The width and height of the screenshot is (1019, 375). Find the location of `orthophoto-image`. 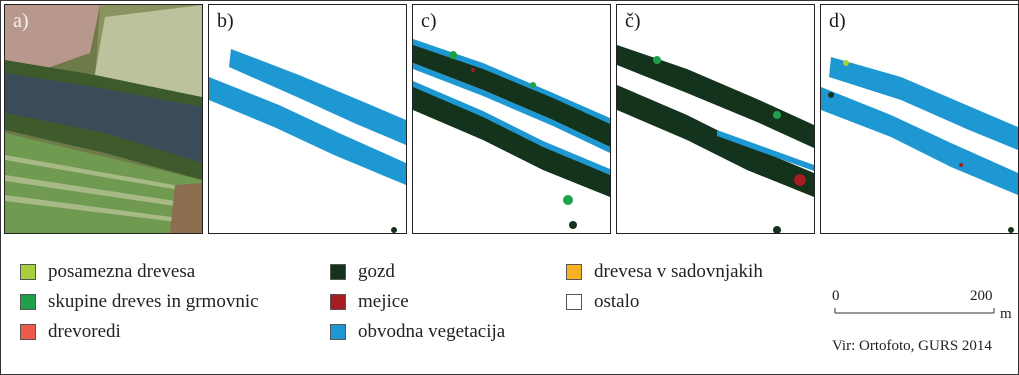

orthophoto-image is located at coordinates (103, 119).